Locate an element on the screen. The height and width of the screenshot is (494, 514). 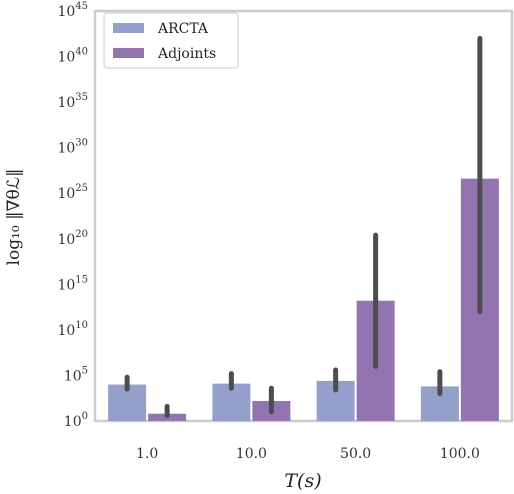
y-tick-label-10: 1010 is located at coordinates (72, 329).